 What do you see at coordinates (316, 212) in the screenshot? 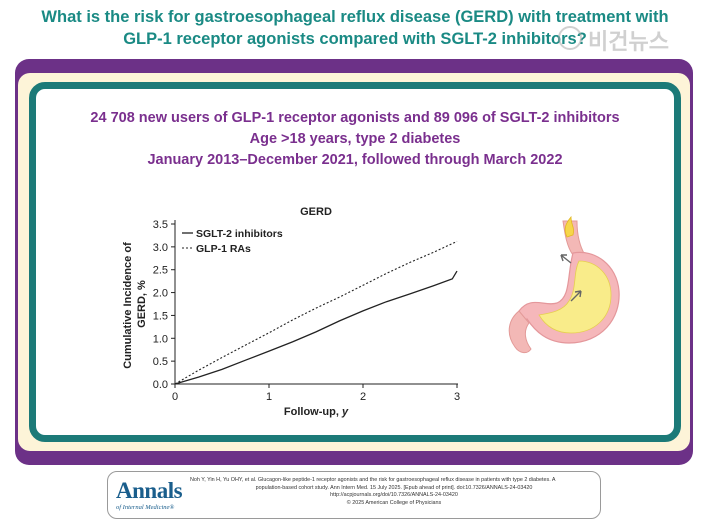
I see `chart-title: GERD` at bounding box center [316, 212].